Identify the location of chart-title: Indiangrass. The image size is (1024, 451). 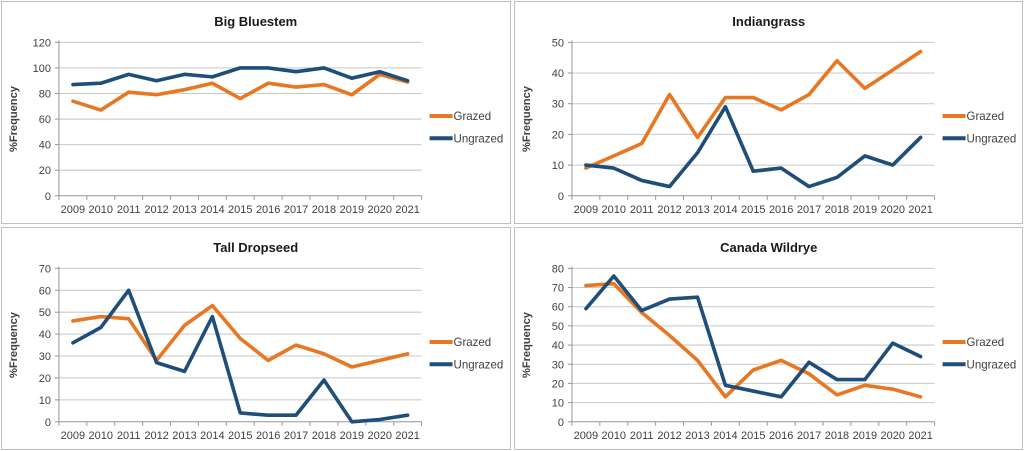
(768, 21).